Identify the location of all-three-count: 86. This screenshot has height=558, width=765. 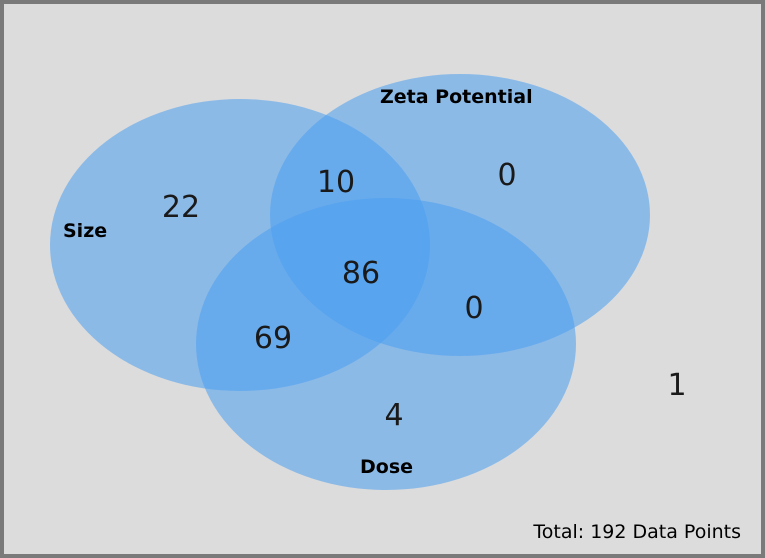
(361, 273).